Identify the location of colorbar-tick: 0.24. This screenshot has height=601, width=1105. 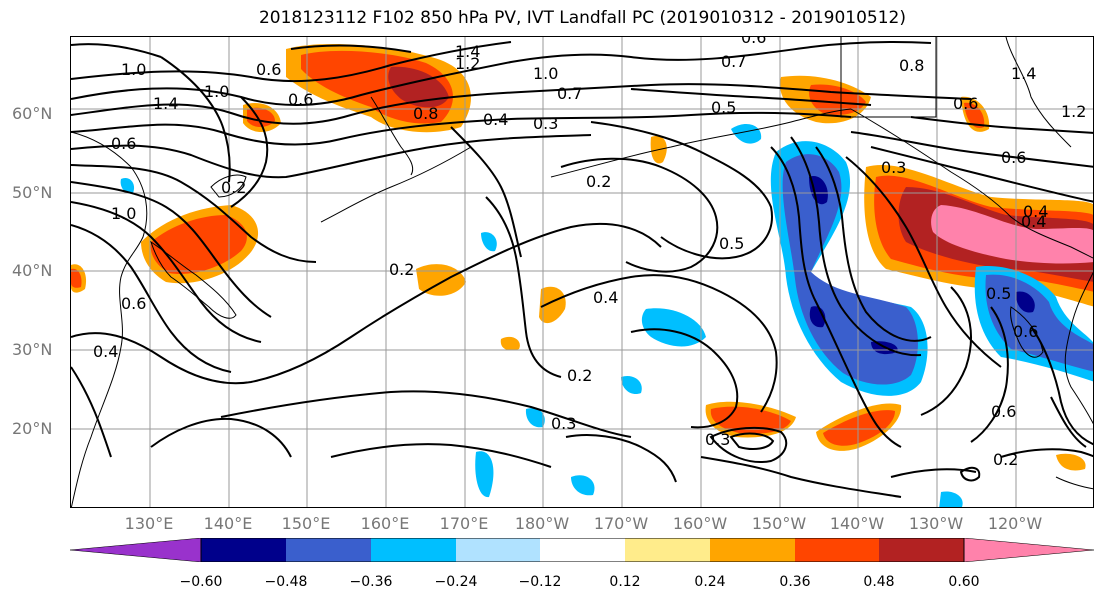
(710, 582).